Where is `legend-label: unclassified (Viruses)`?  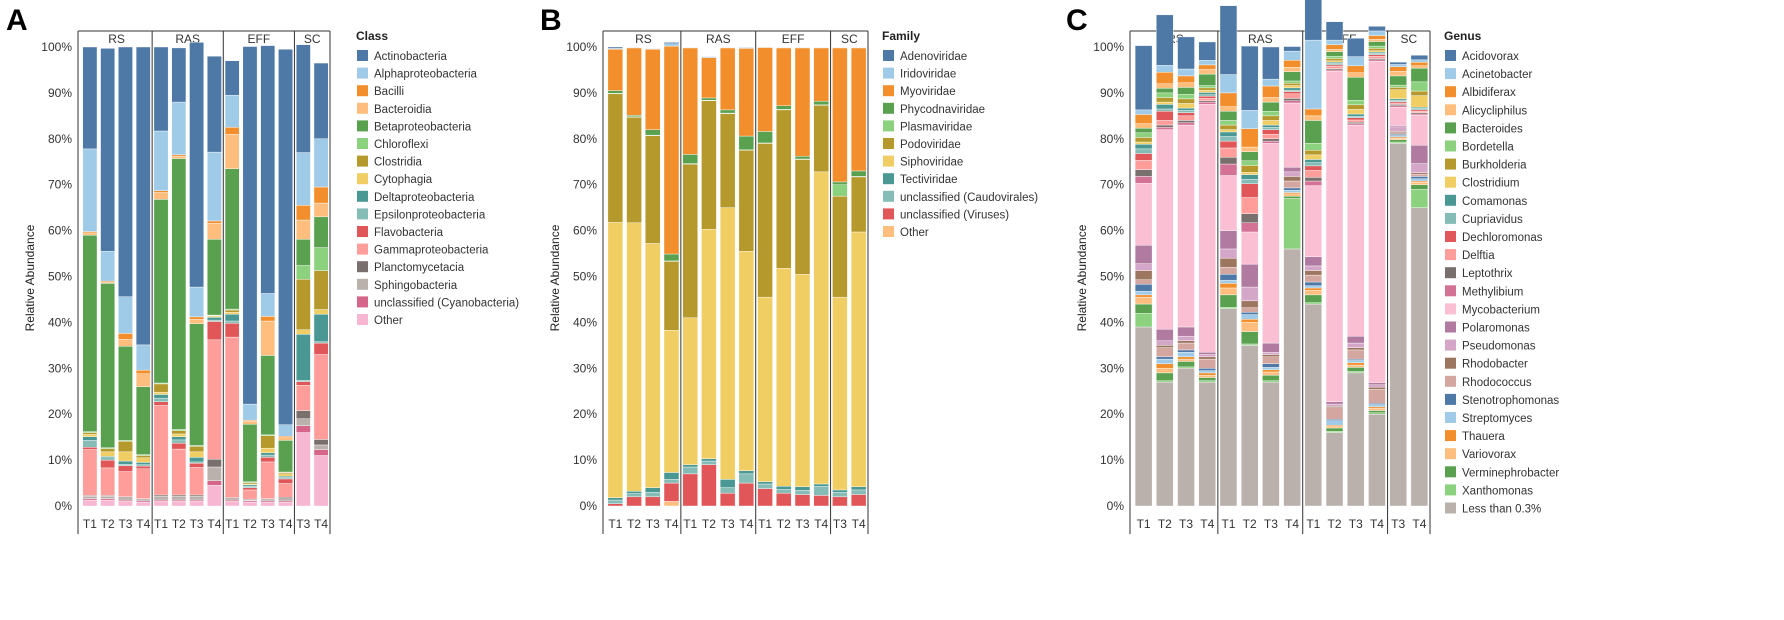
legend-label: unclassified (Viruses) is located at coordinates (954, 215).